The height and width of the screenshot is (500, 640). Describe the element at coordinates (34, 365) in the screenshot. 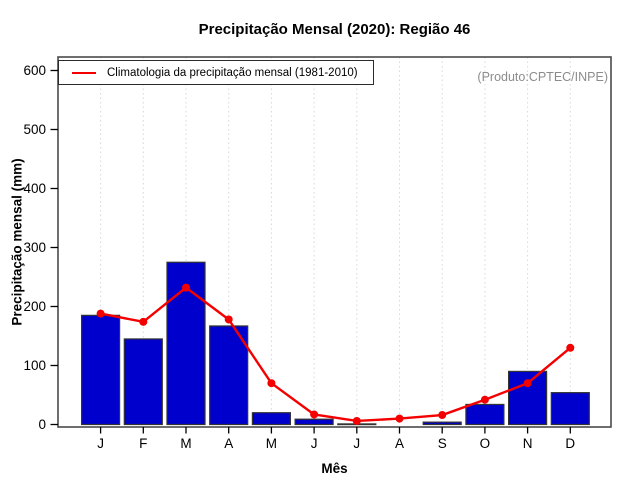

I see `y-tick-label: 100` at that location.